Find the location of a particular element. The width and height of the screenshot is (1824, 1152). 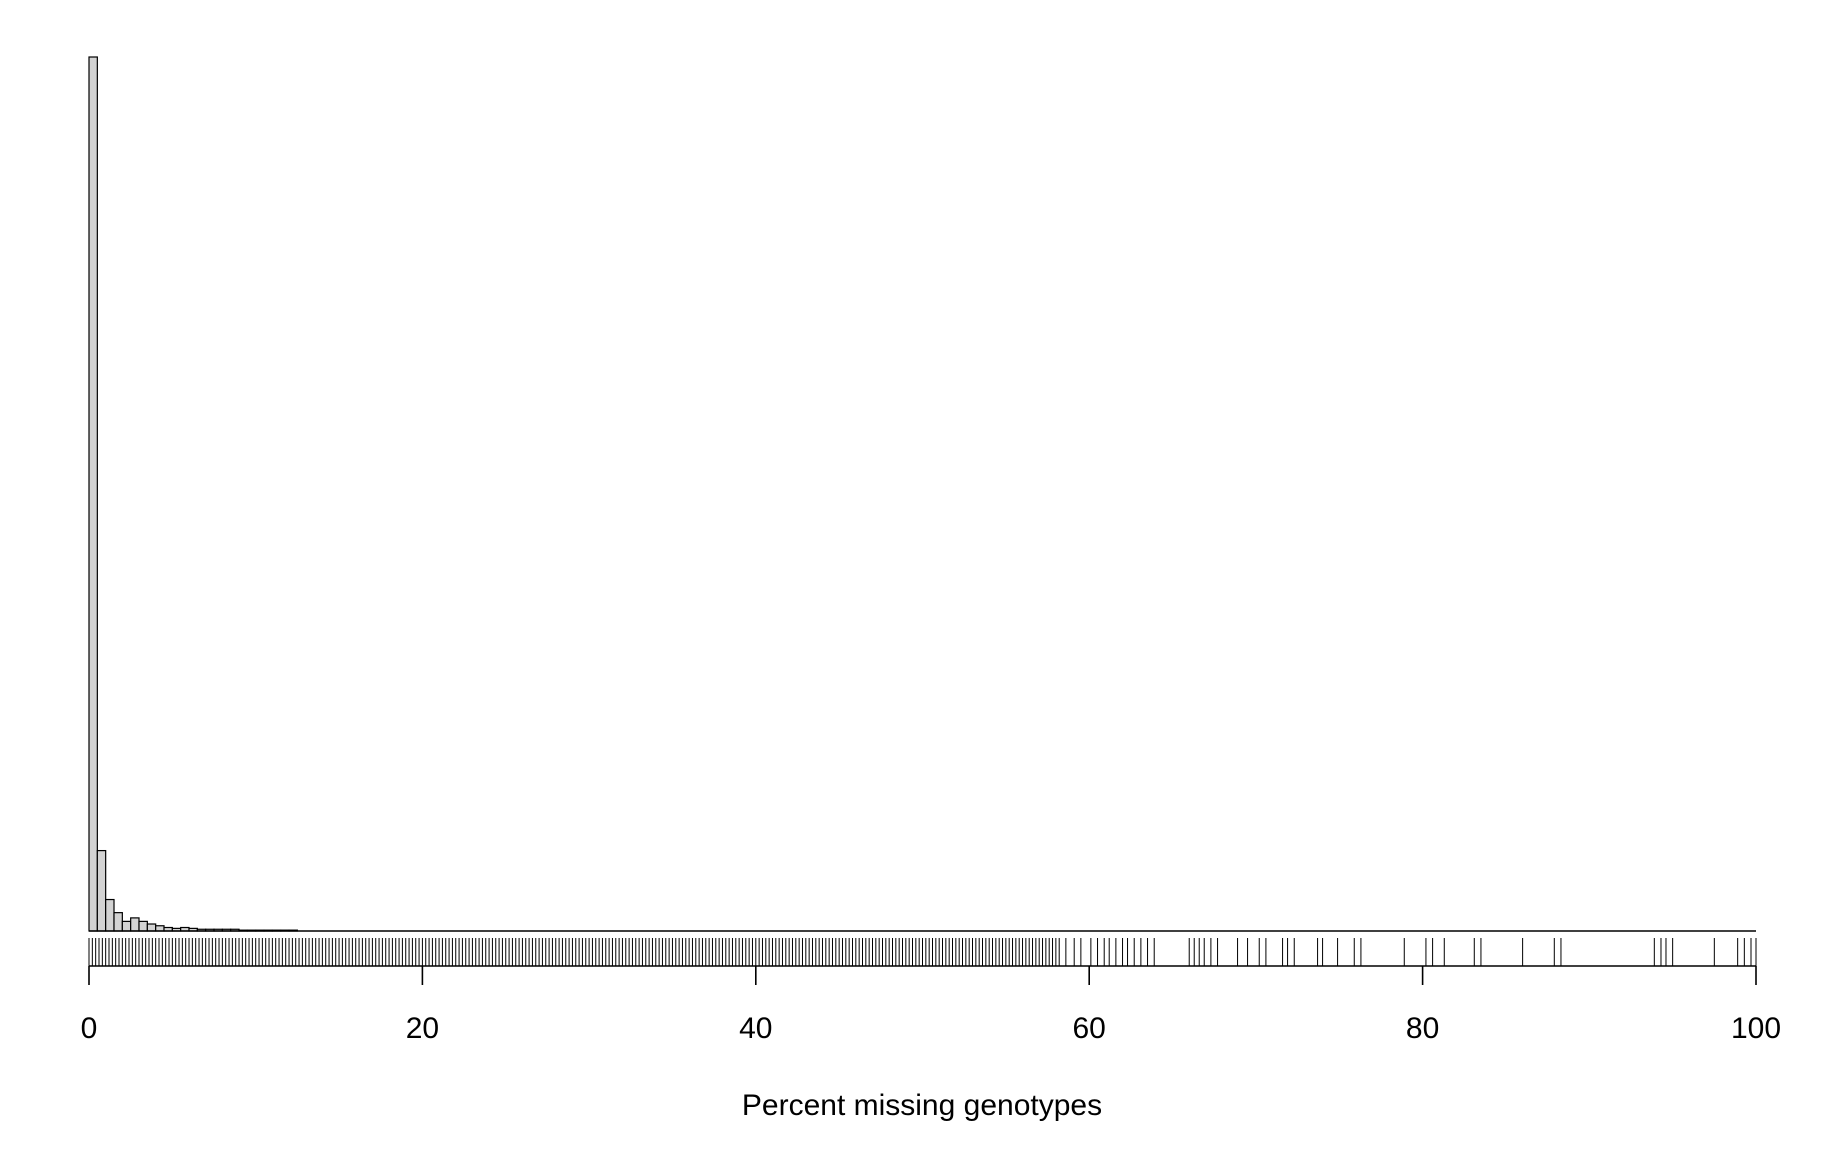

x-tick-label: 80 is located at coordinates (1422, 1028).